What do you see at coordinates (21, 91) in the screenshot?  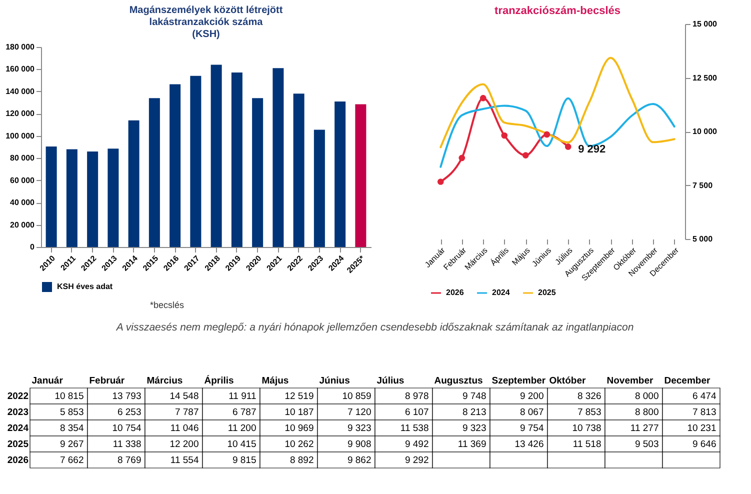 I see `y-tick-label: 140 000` at bounding box center [21, 91].